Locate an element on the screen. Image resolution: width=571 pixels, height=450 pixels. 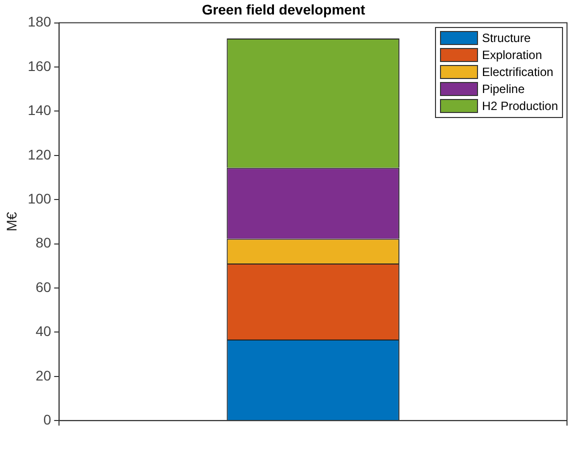
y-tick-label: 60 is located at coordinates (44, 286).